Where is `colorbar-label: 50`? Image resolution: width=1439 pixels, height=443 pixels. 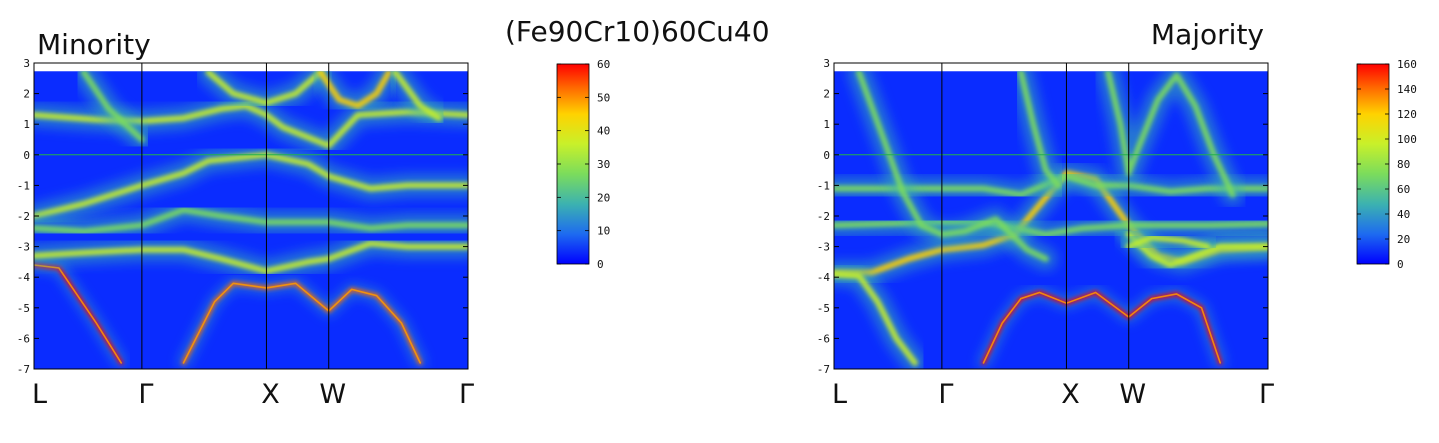 colorbar-label: 50 is located at coordinates (603, 97).